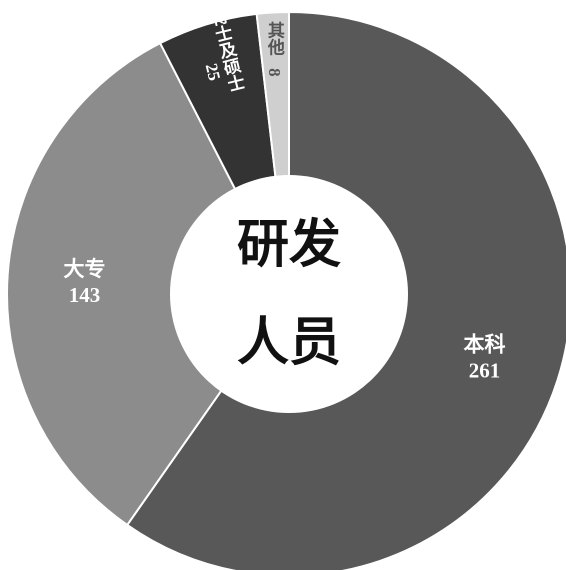 Image resolution: width=566 pixels, height=570 pixels. What do you see at coordinates (84, 269) in the screenshot?
I see `label-junior-college-name: 大专` at bounding box center [84, 269].